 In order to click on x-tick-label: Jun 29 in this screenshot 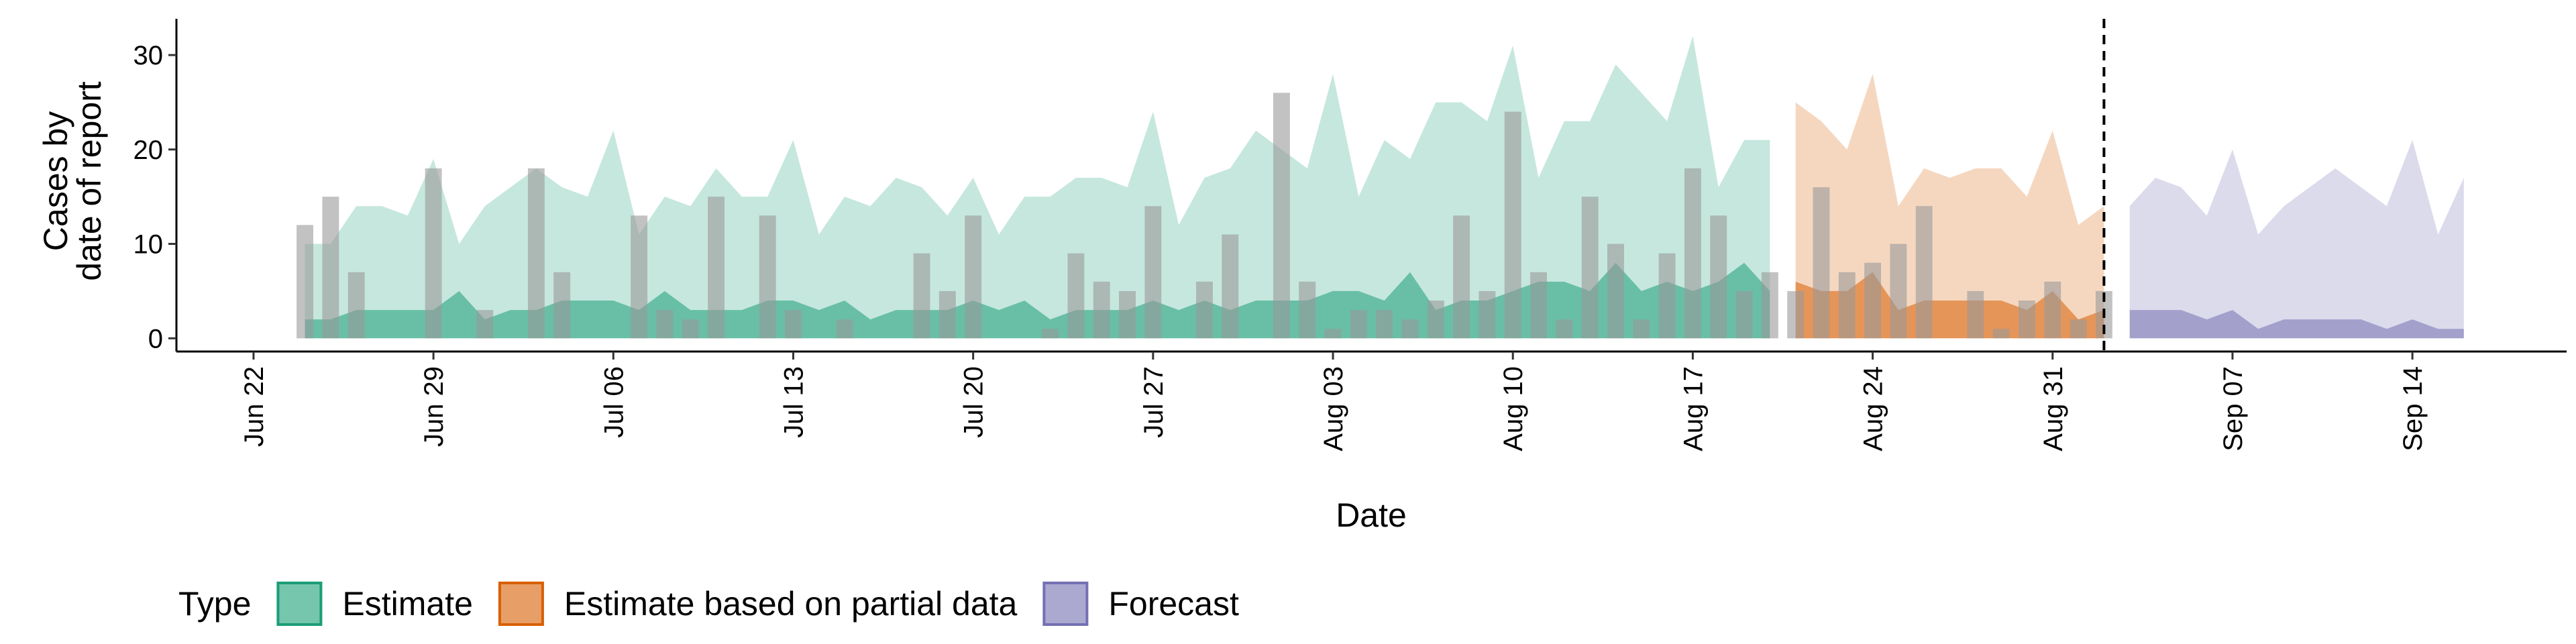, I will do `click(434, 406)`.